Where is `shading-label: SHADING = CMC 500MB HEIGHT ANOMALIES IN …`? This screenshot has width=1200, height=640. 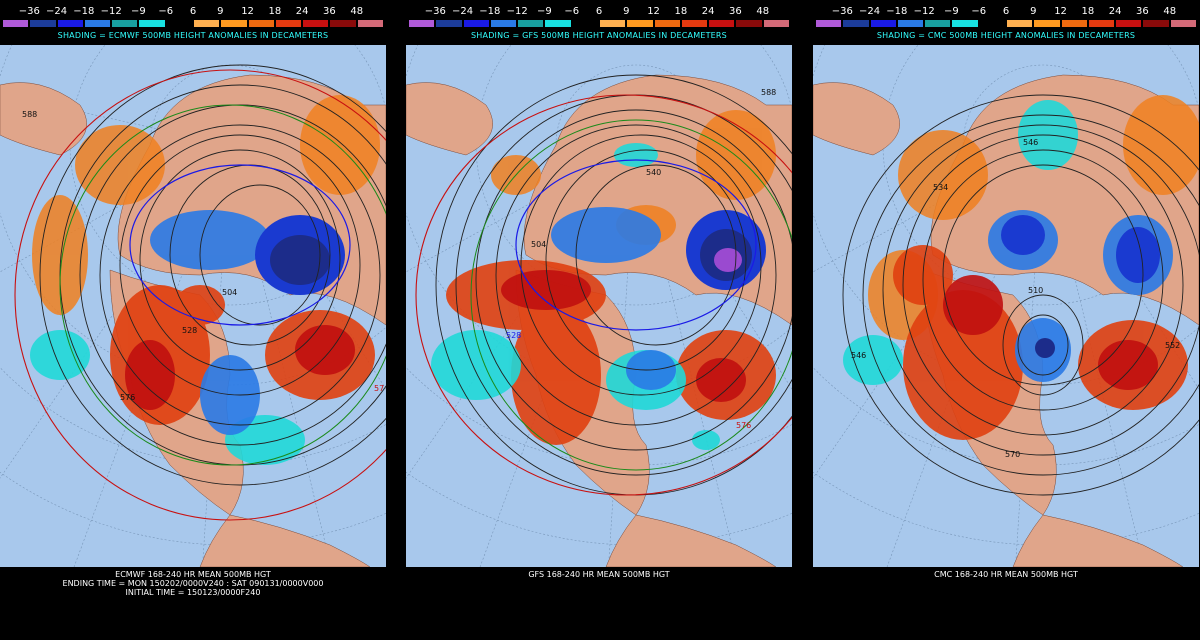
shading-label: SHADING = CMC 500MB HEIGHT ANOMALIES IN … is located at coordinates (1006, 35).